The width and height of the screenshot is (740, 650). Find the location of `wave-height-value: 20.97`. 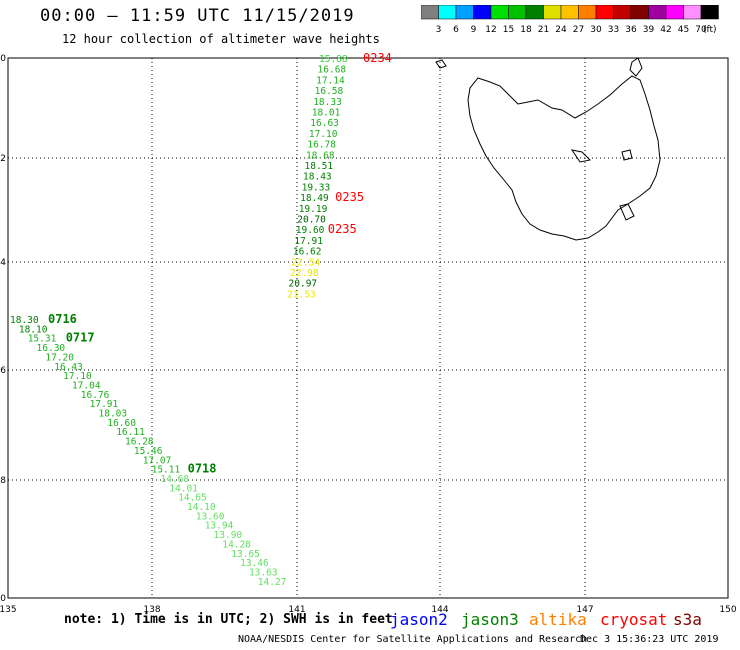

wave-height-value: 20.97 is located at coordinates (303, 284).